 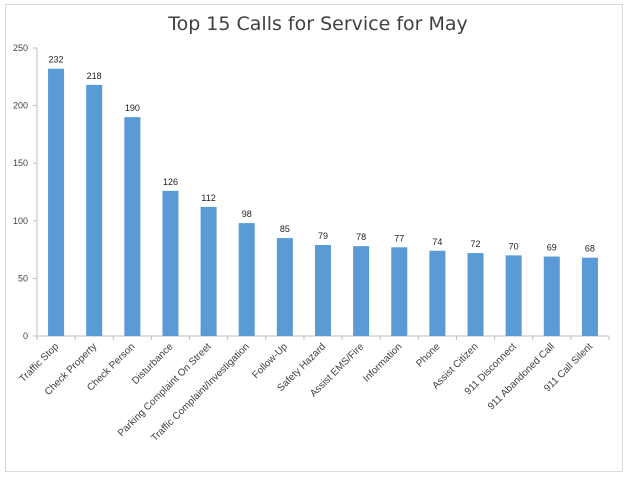 I want to click on data-label: 69, so click(x=552, y=248).